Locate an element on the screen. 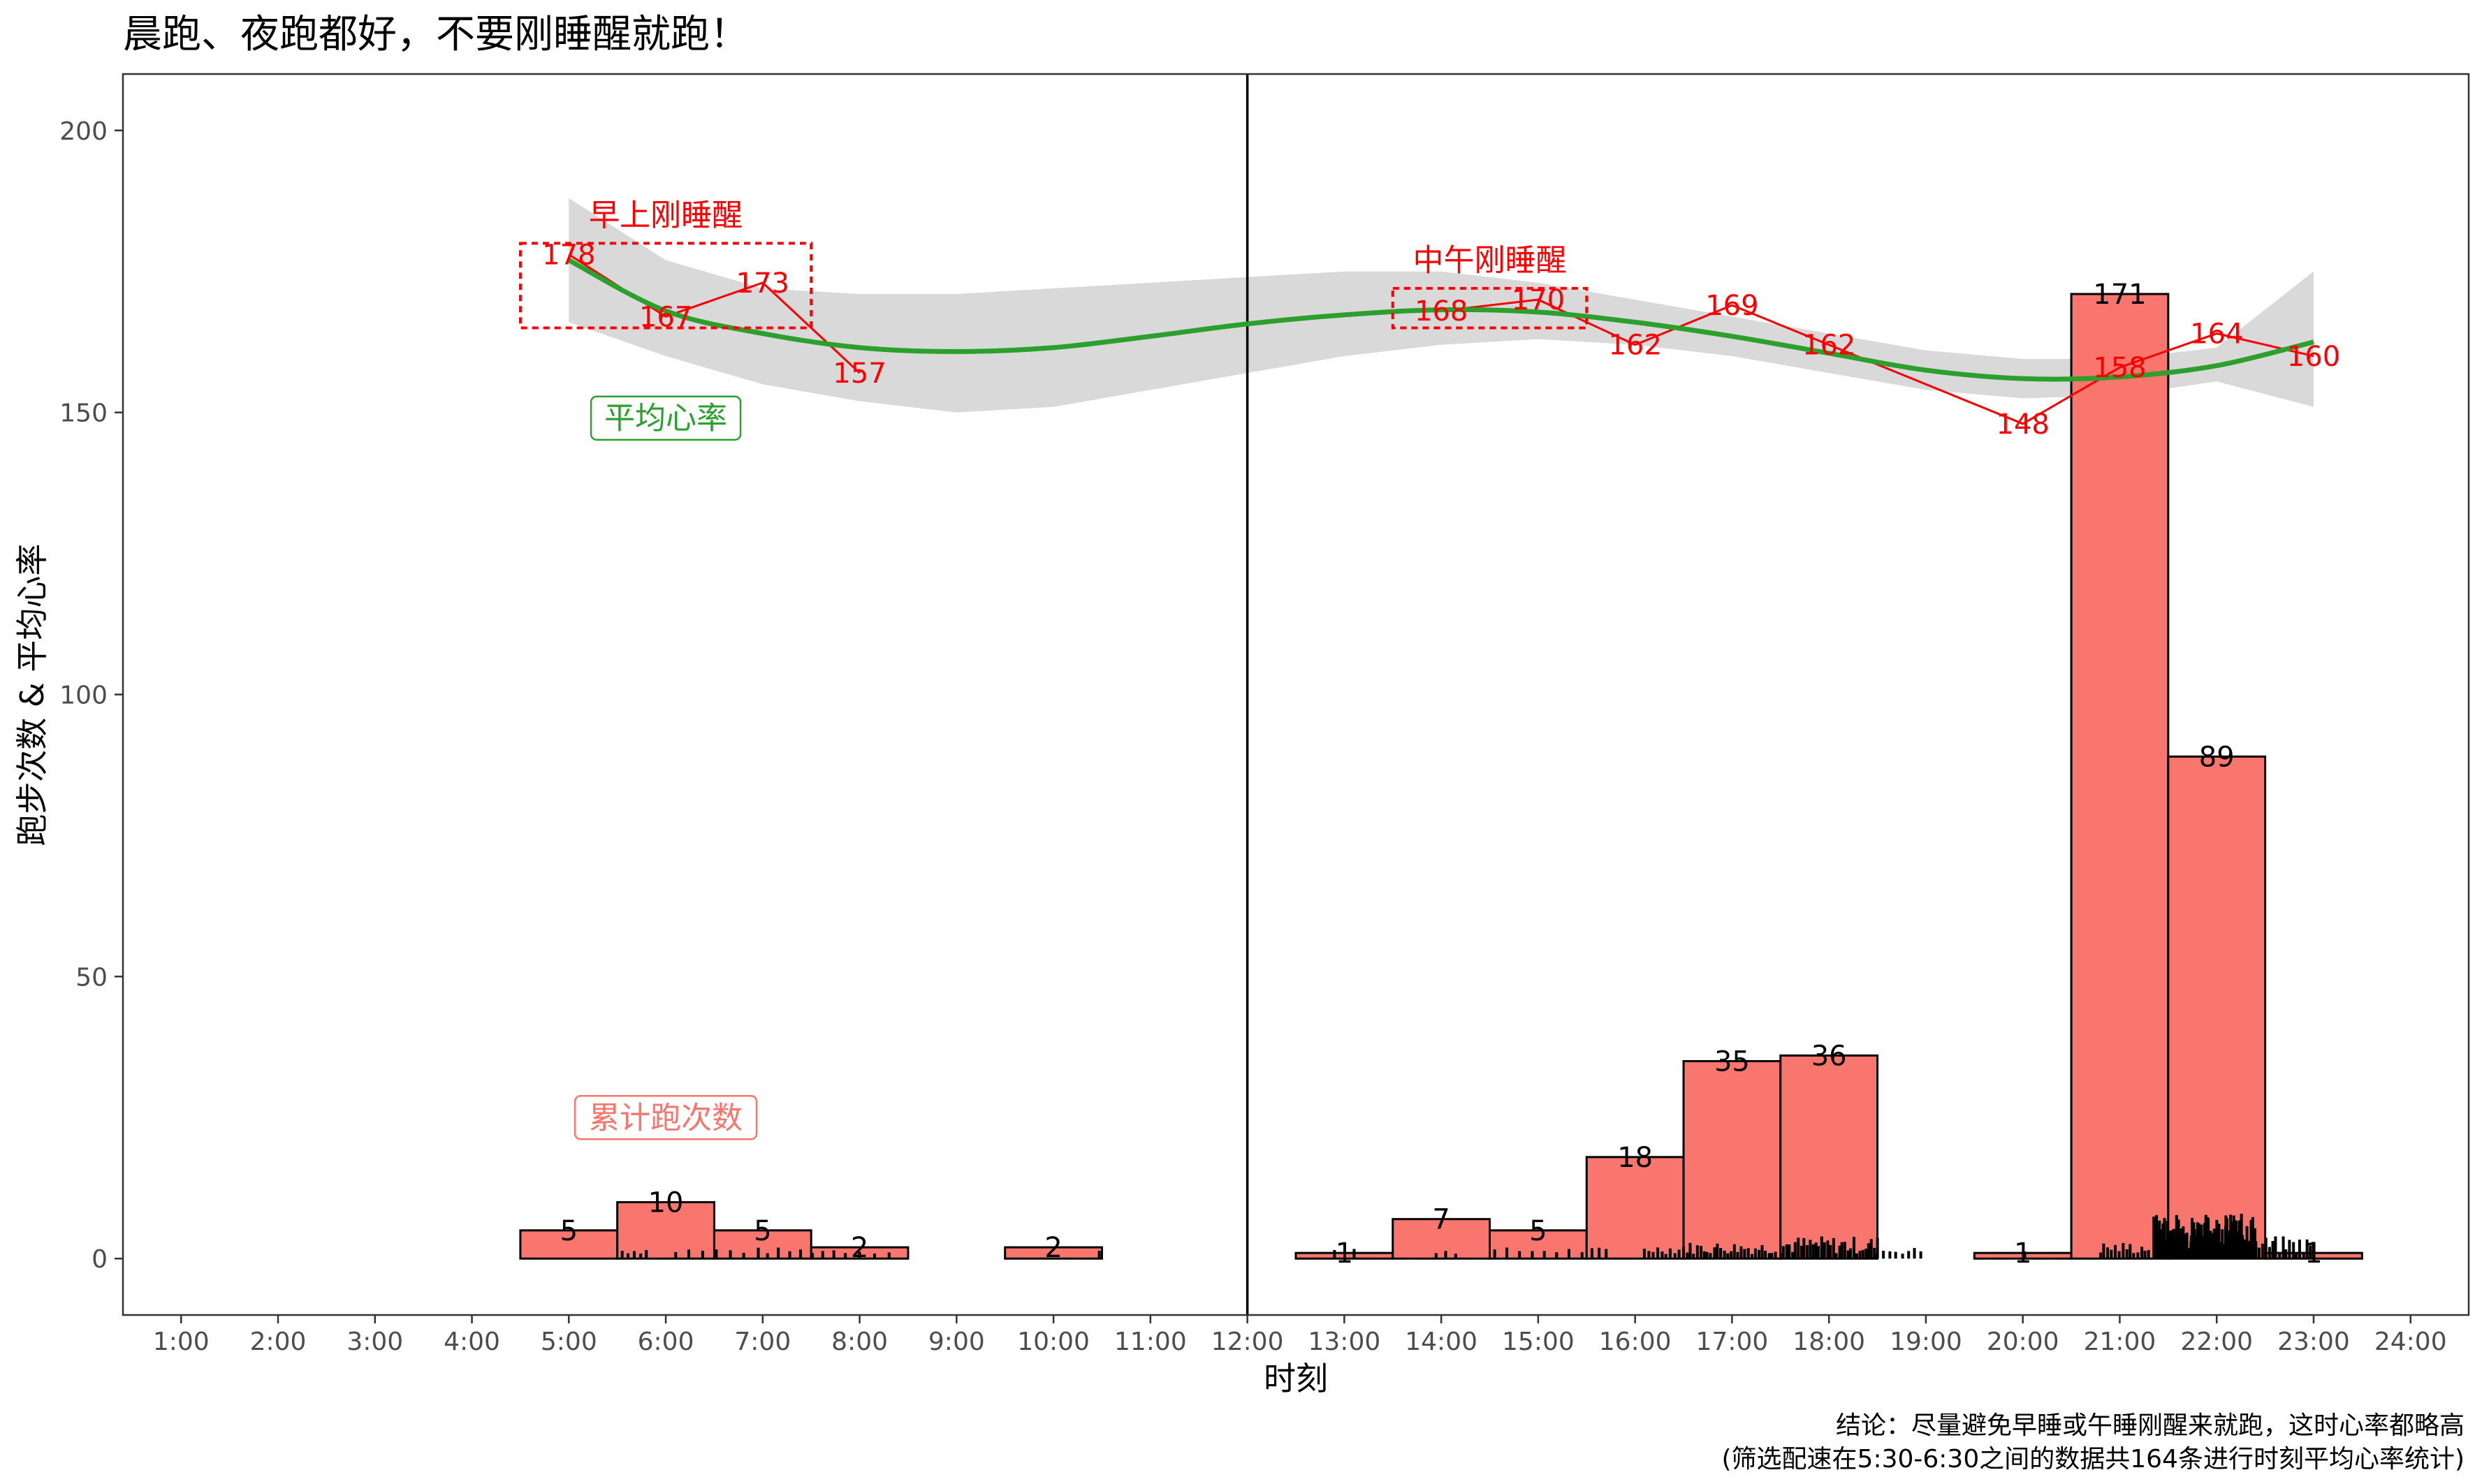 Image resolution: width=2475 pixels, height=1484 pixels. heart-rate-label-21: 158 is located at coordinates (2119, 368).